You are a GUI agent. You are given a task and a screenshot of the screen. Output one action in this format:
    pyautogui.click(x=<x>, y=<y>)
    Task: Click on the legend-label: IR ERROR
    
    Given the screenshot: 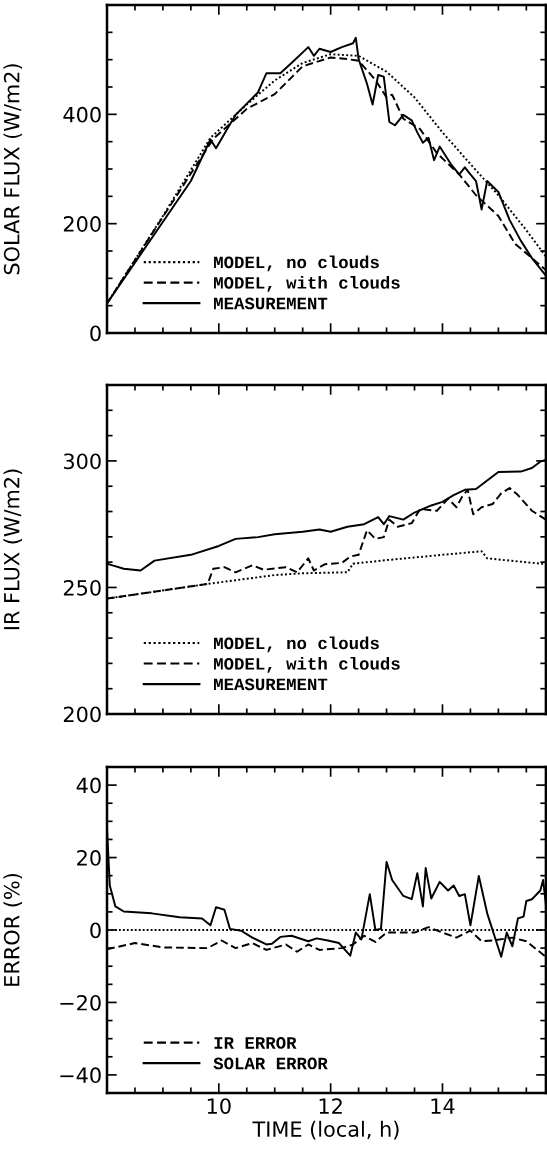 What is the action you would take?
    pyautogui.click(x=255, y=1043)
    